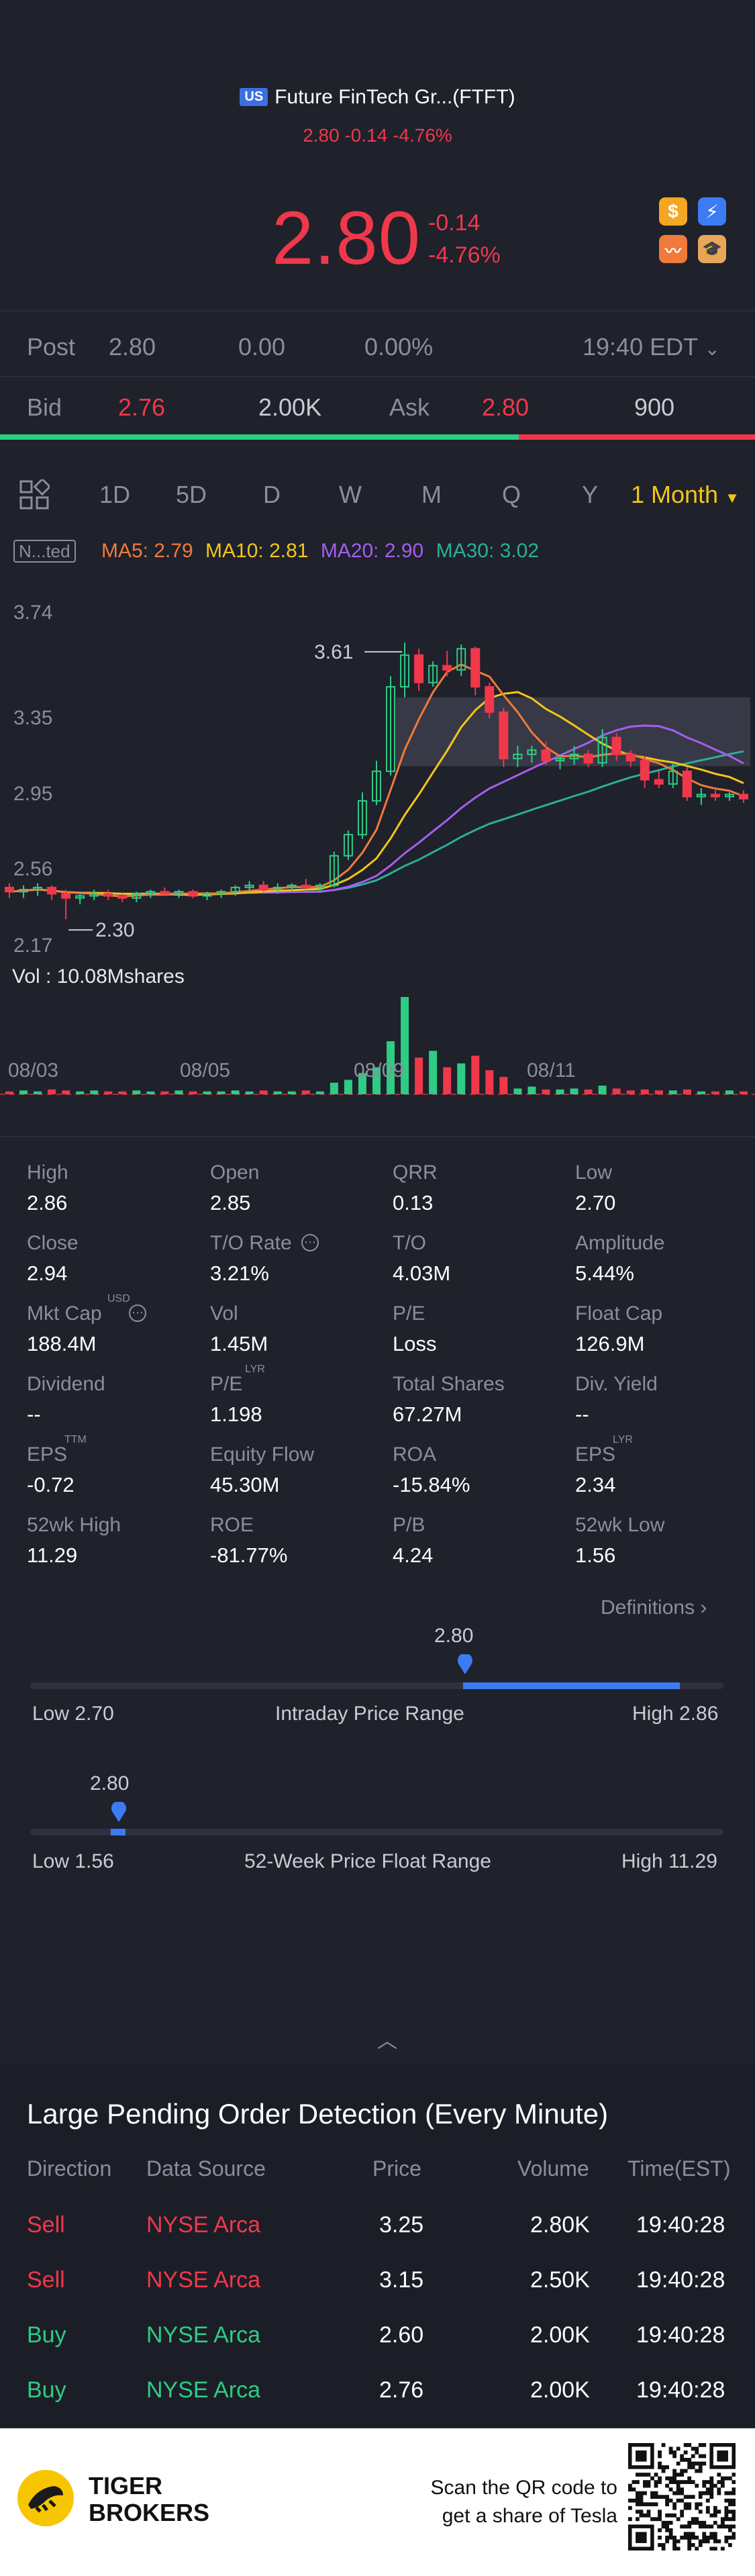 This screenshot has width=755, height=2576. What do you see at coordinates (712, 249) in the screenshot?
I see `graduation-icon: 🎓` at bounding box center [712, 249].